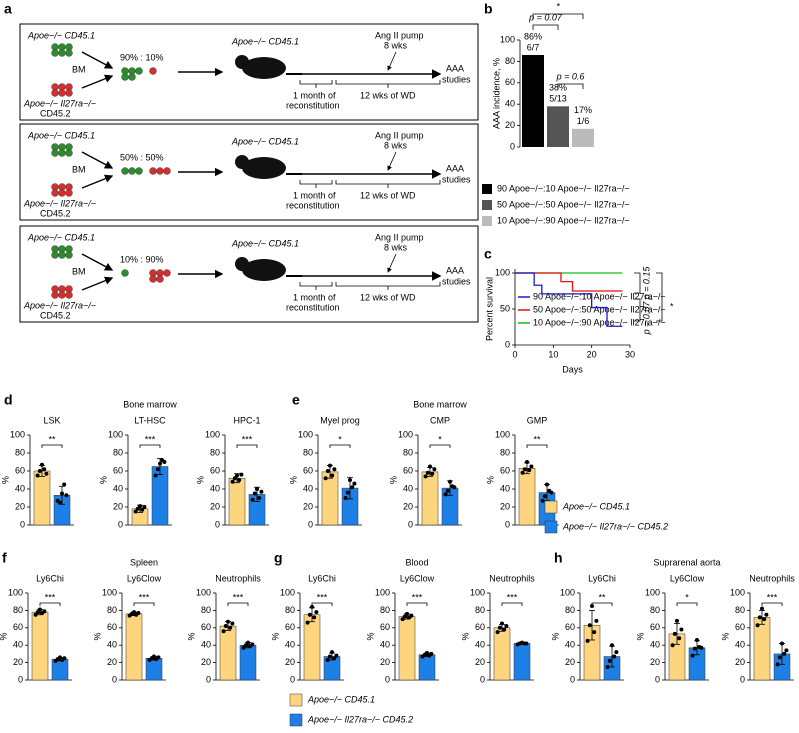 This screenshot has width=799, height=733. I want to click on donor-label: CD45.2, so click(55, 113).